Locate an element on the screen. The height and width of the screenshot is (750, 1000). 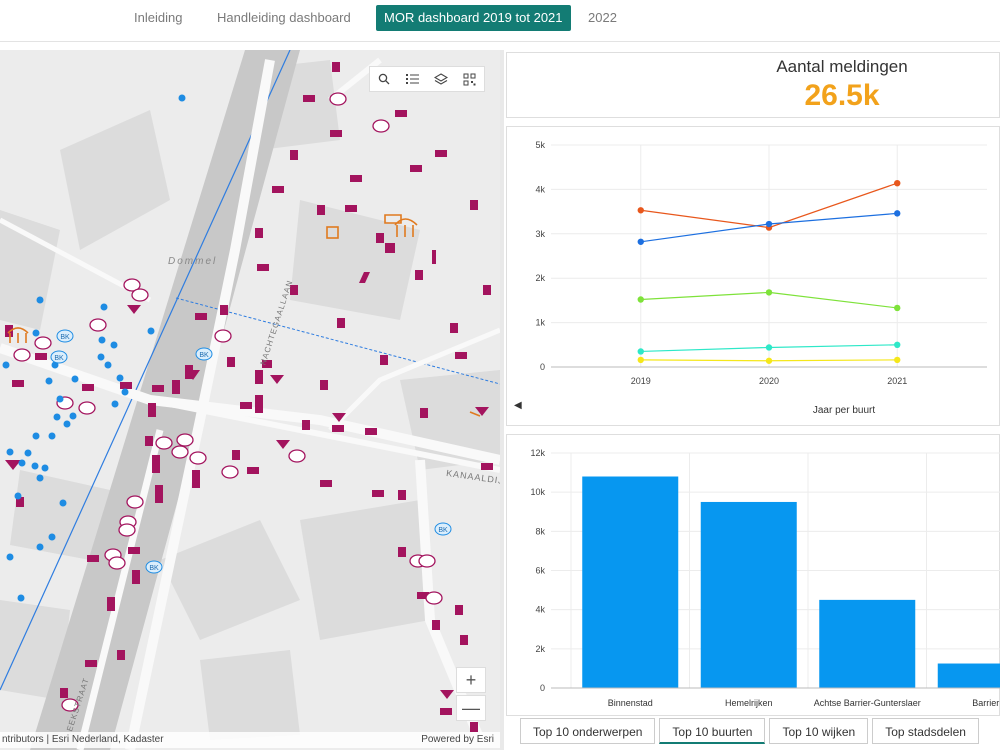
bar-category-label: Binnenstad is located at coordinates (630, 703).